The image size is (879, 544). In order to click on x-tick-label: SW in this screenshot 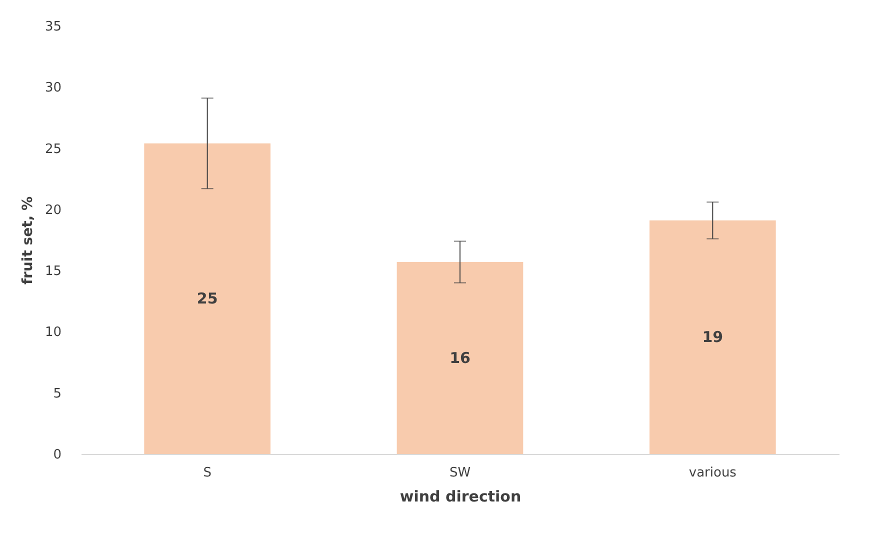, I will do `click(460, 473)`.